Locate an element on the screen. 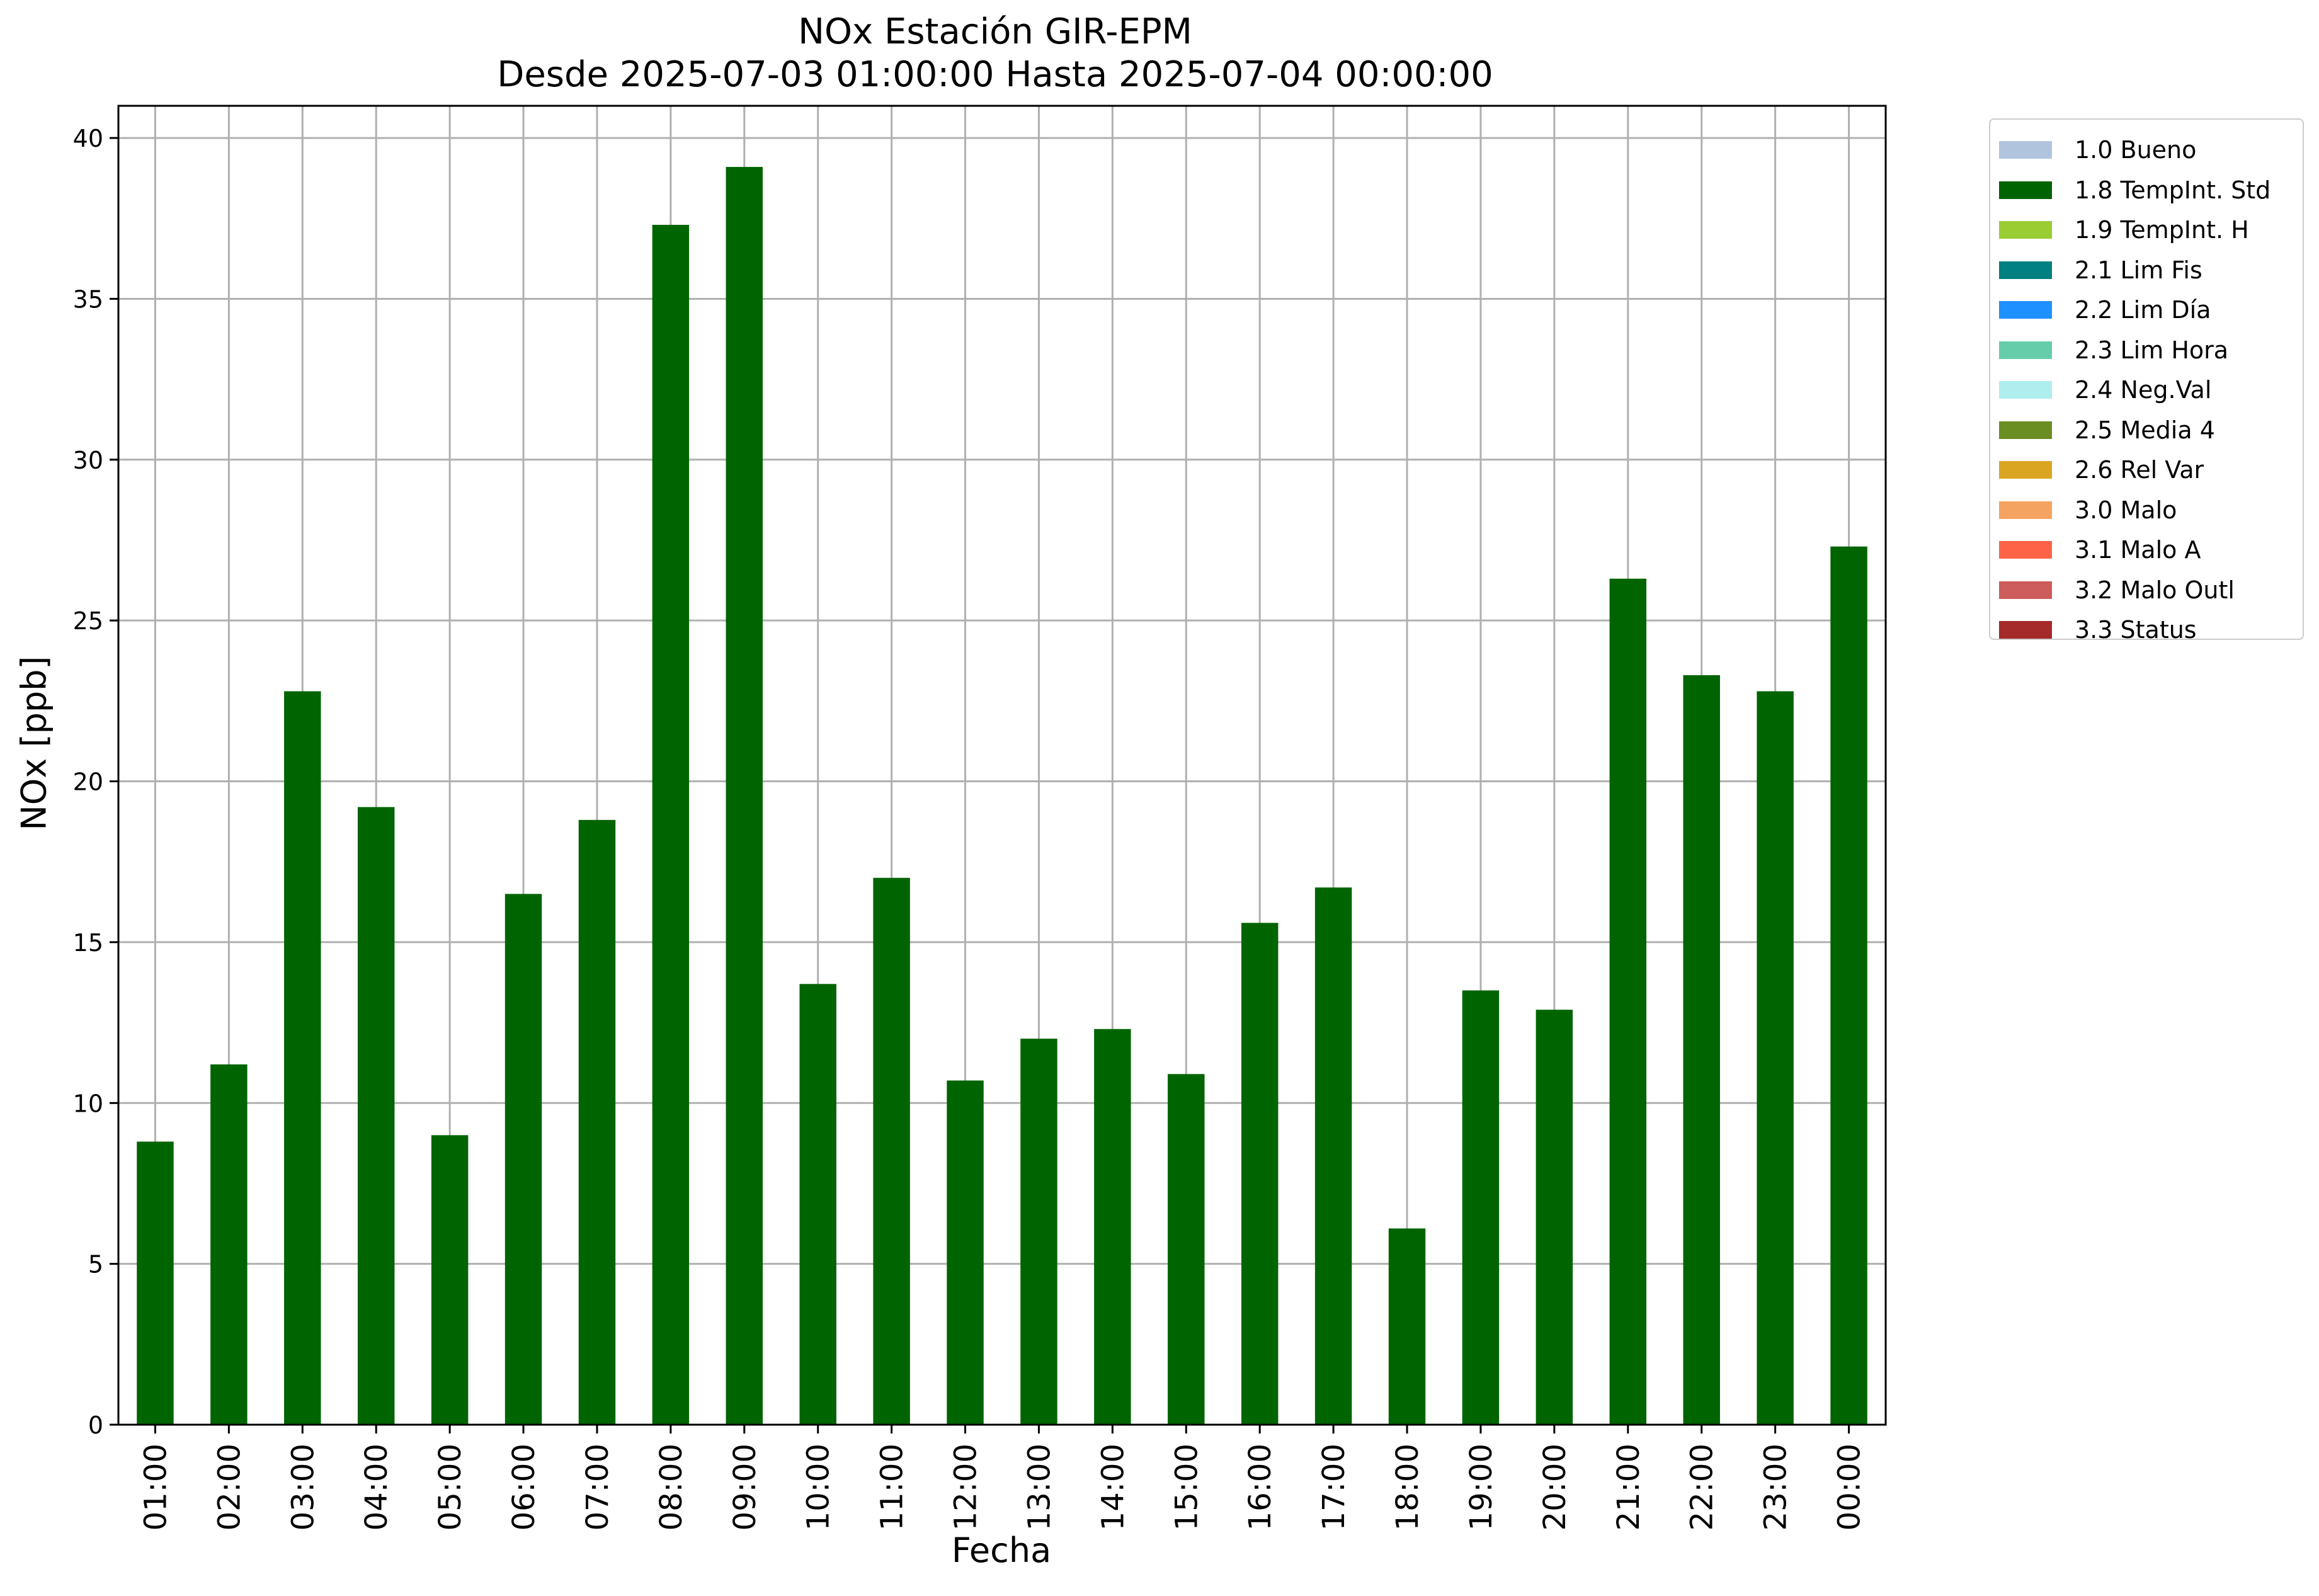  chart-title: NOx Estación GIR-EPM is located at coordinates (995, 31).